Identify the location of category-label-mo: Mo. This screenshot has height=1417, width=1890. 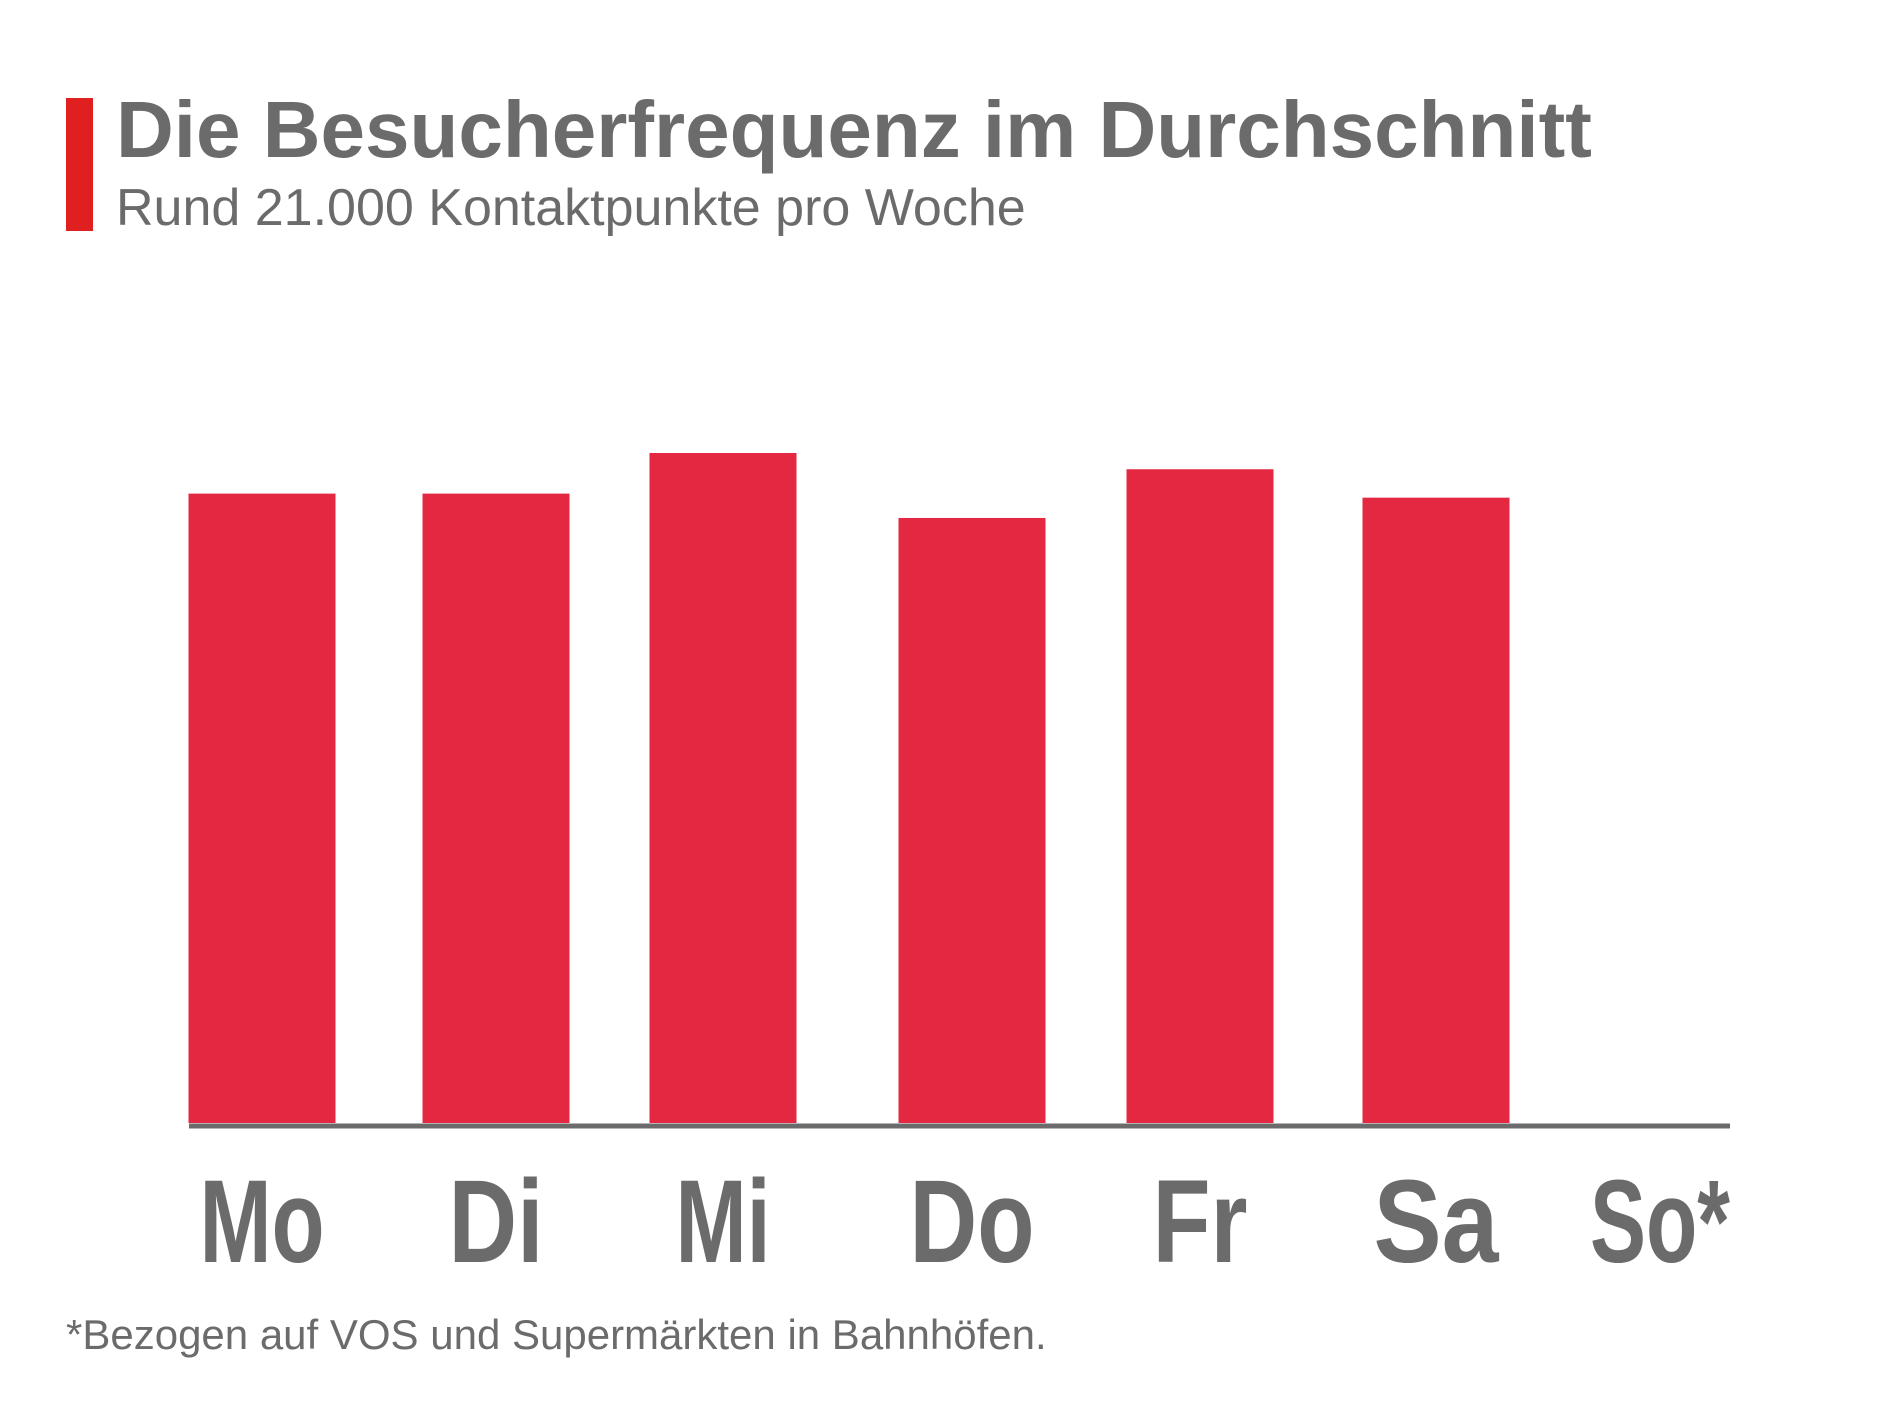
(262, 1222).